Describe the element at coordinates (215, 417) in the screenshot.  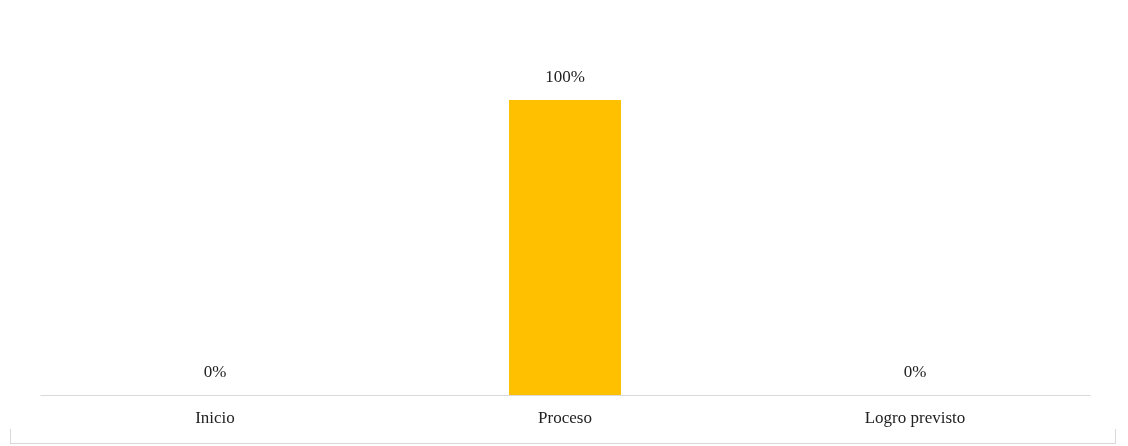
I see `x-tick-label: Inicio` at that location.